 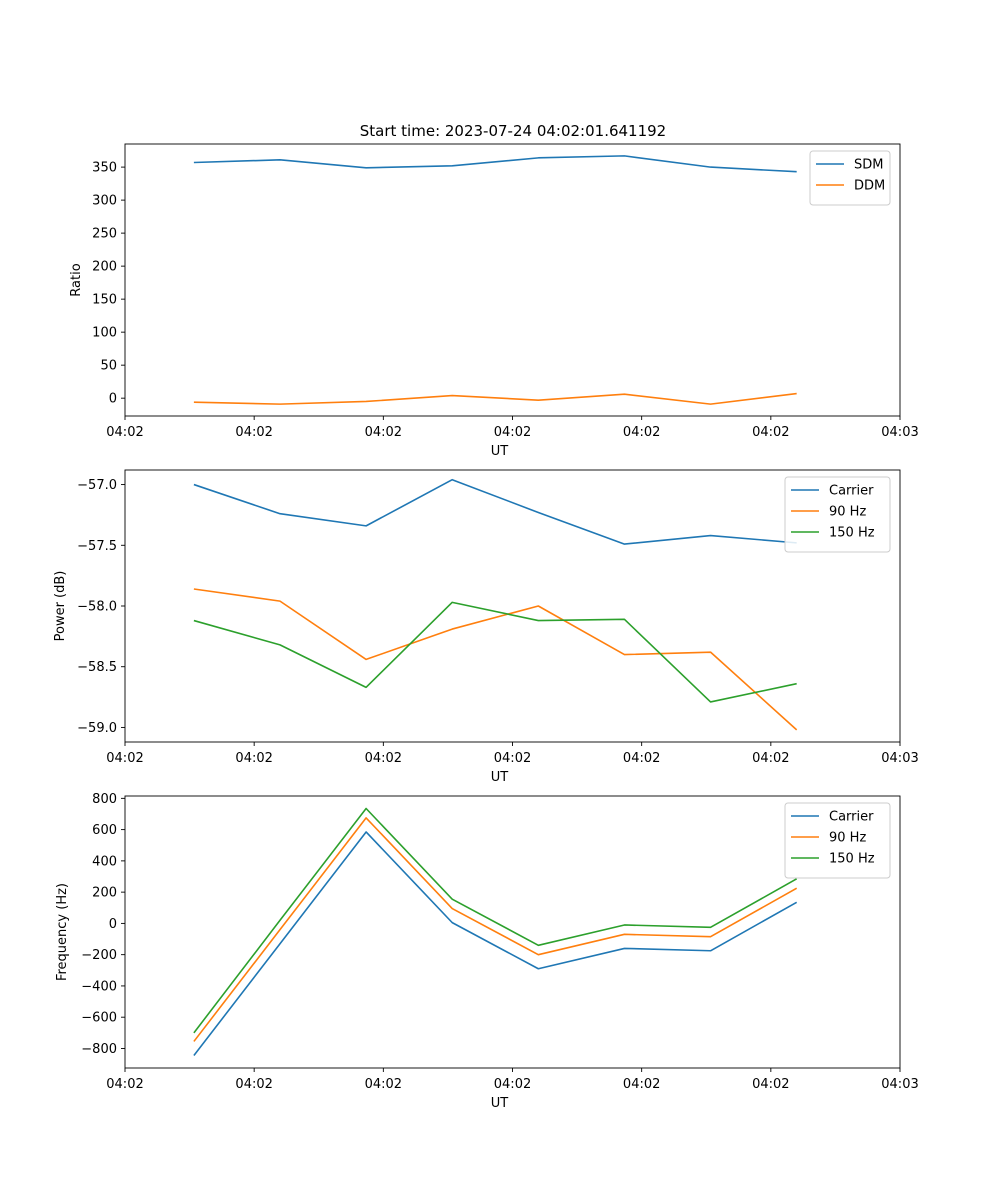 What do you see at coordinates (99, 1049) in the screenshot?
I see `y-tick-label: −800` at bounding box center [99, 1049].